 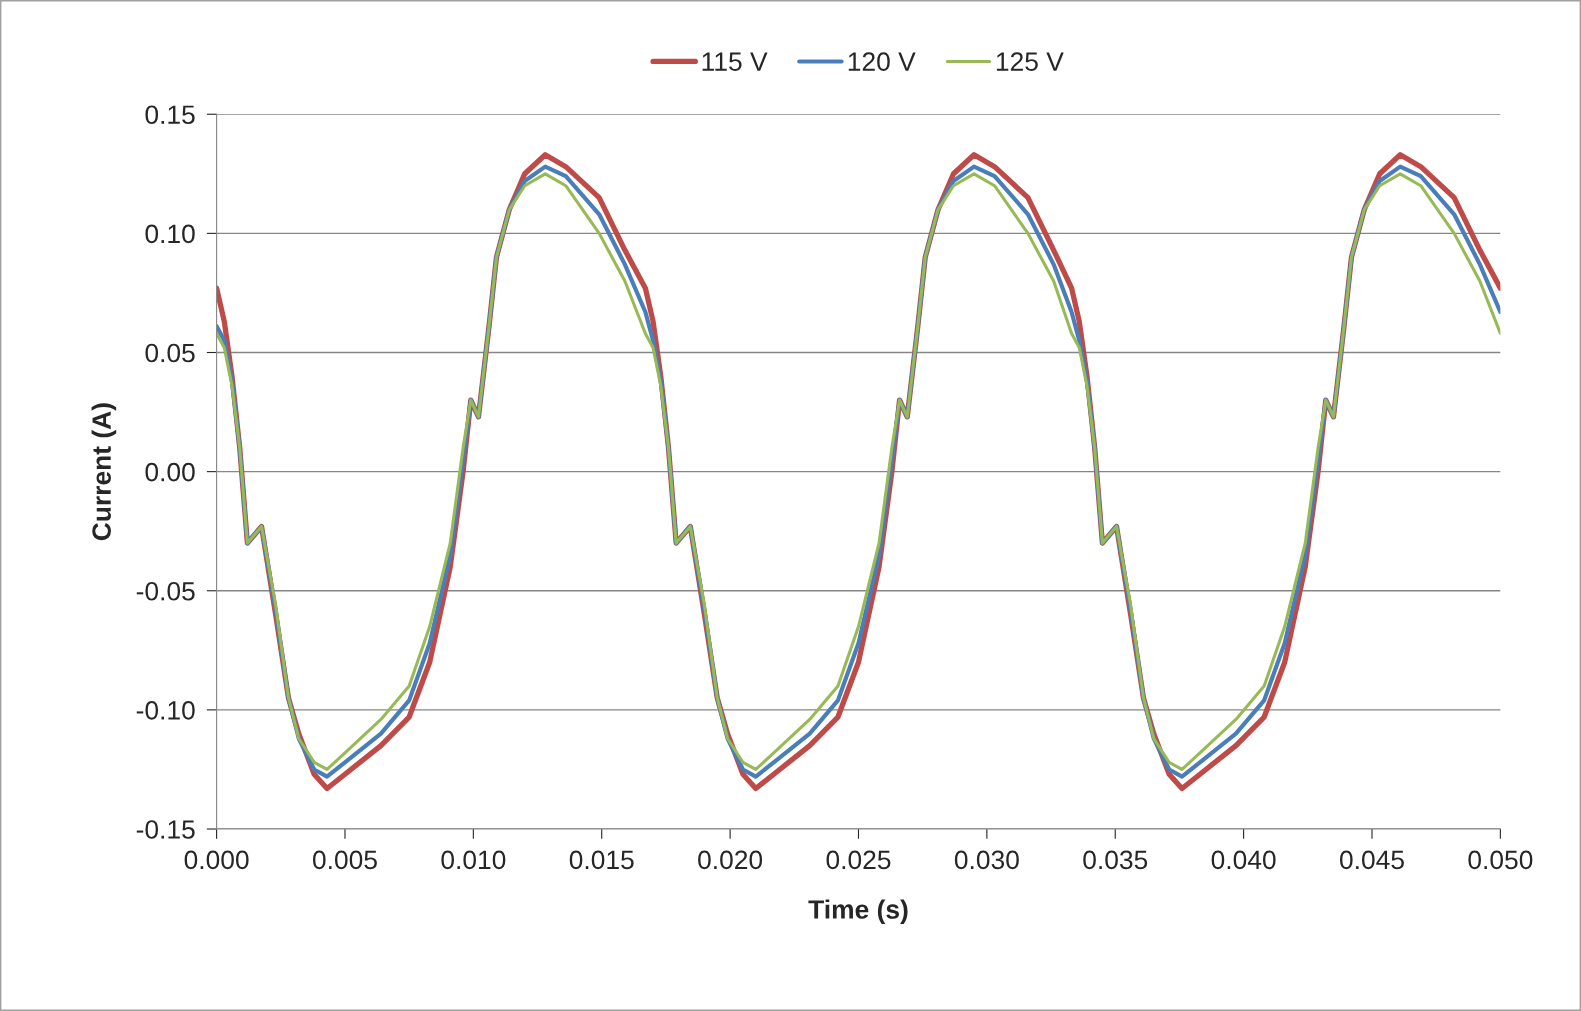 What do you see at coordinates (1030, 61) in the screenshot?
I see `legend-label: 125 V` at bounding box center [1030, 61].